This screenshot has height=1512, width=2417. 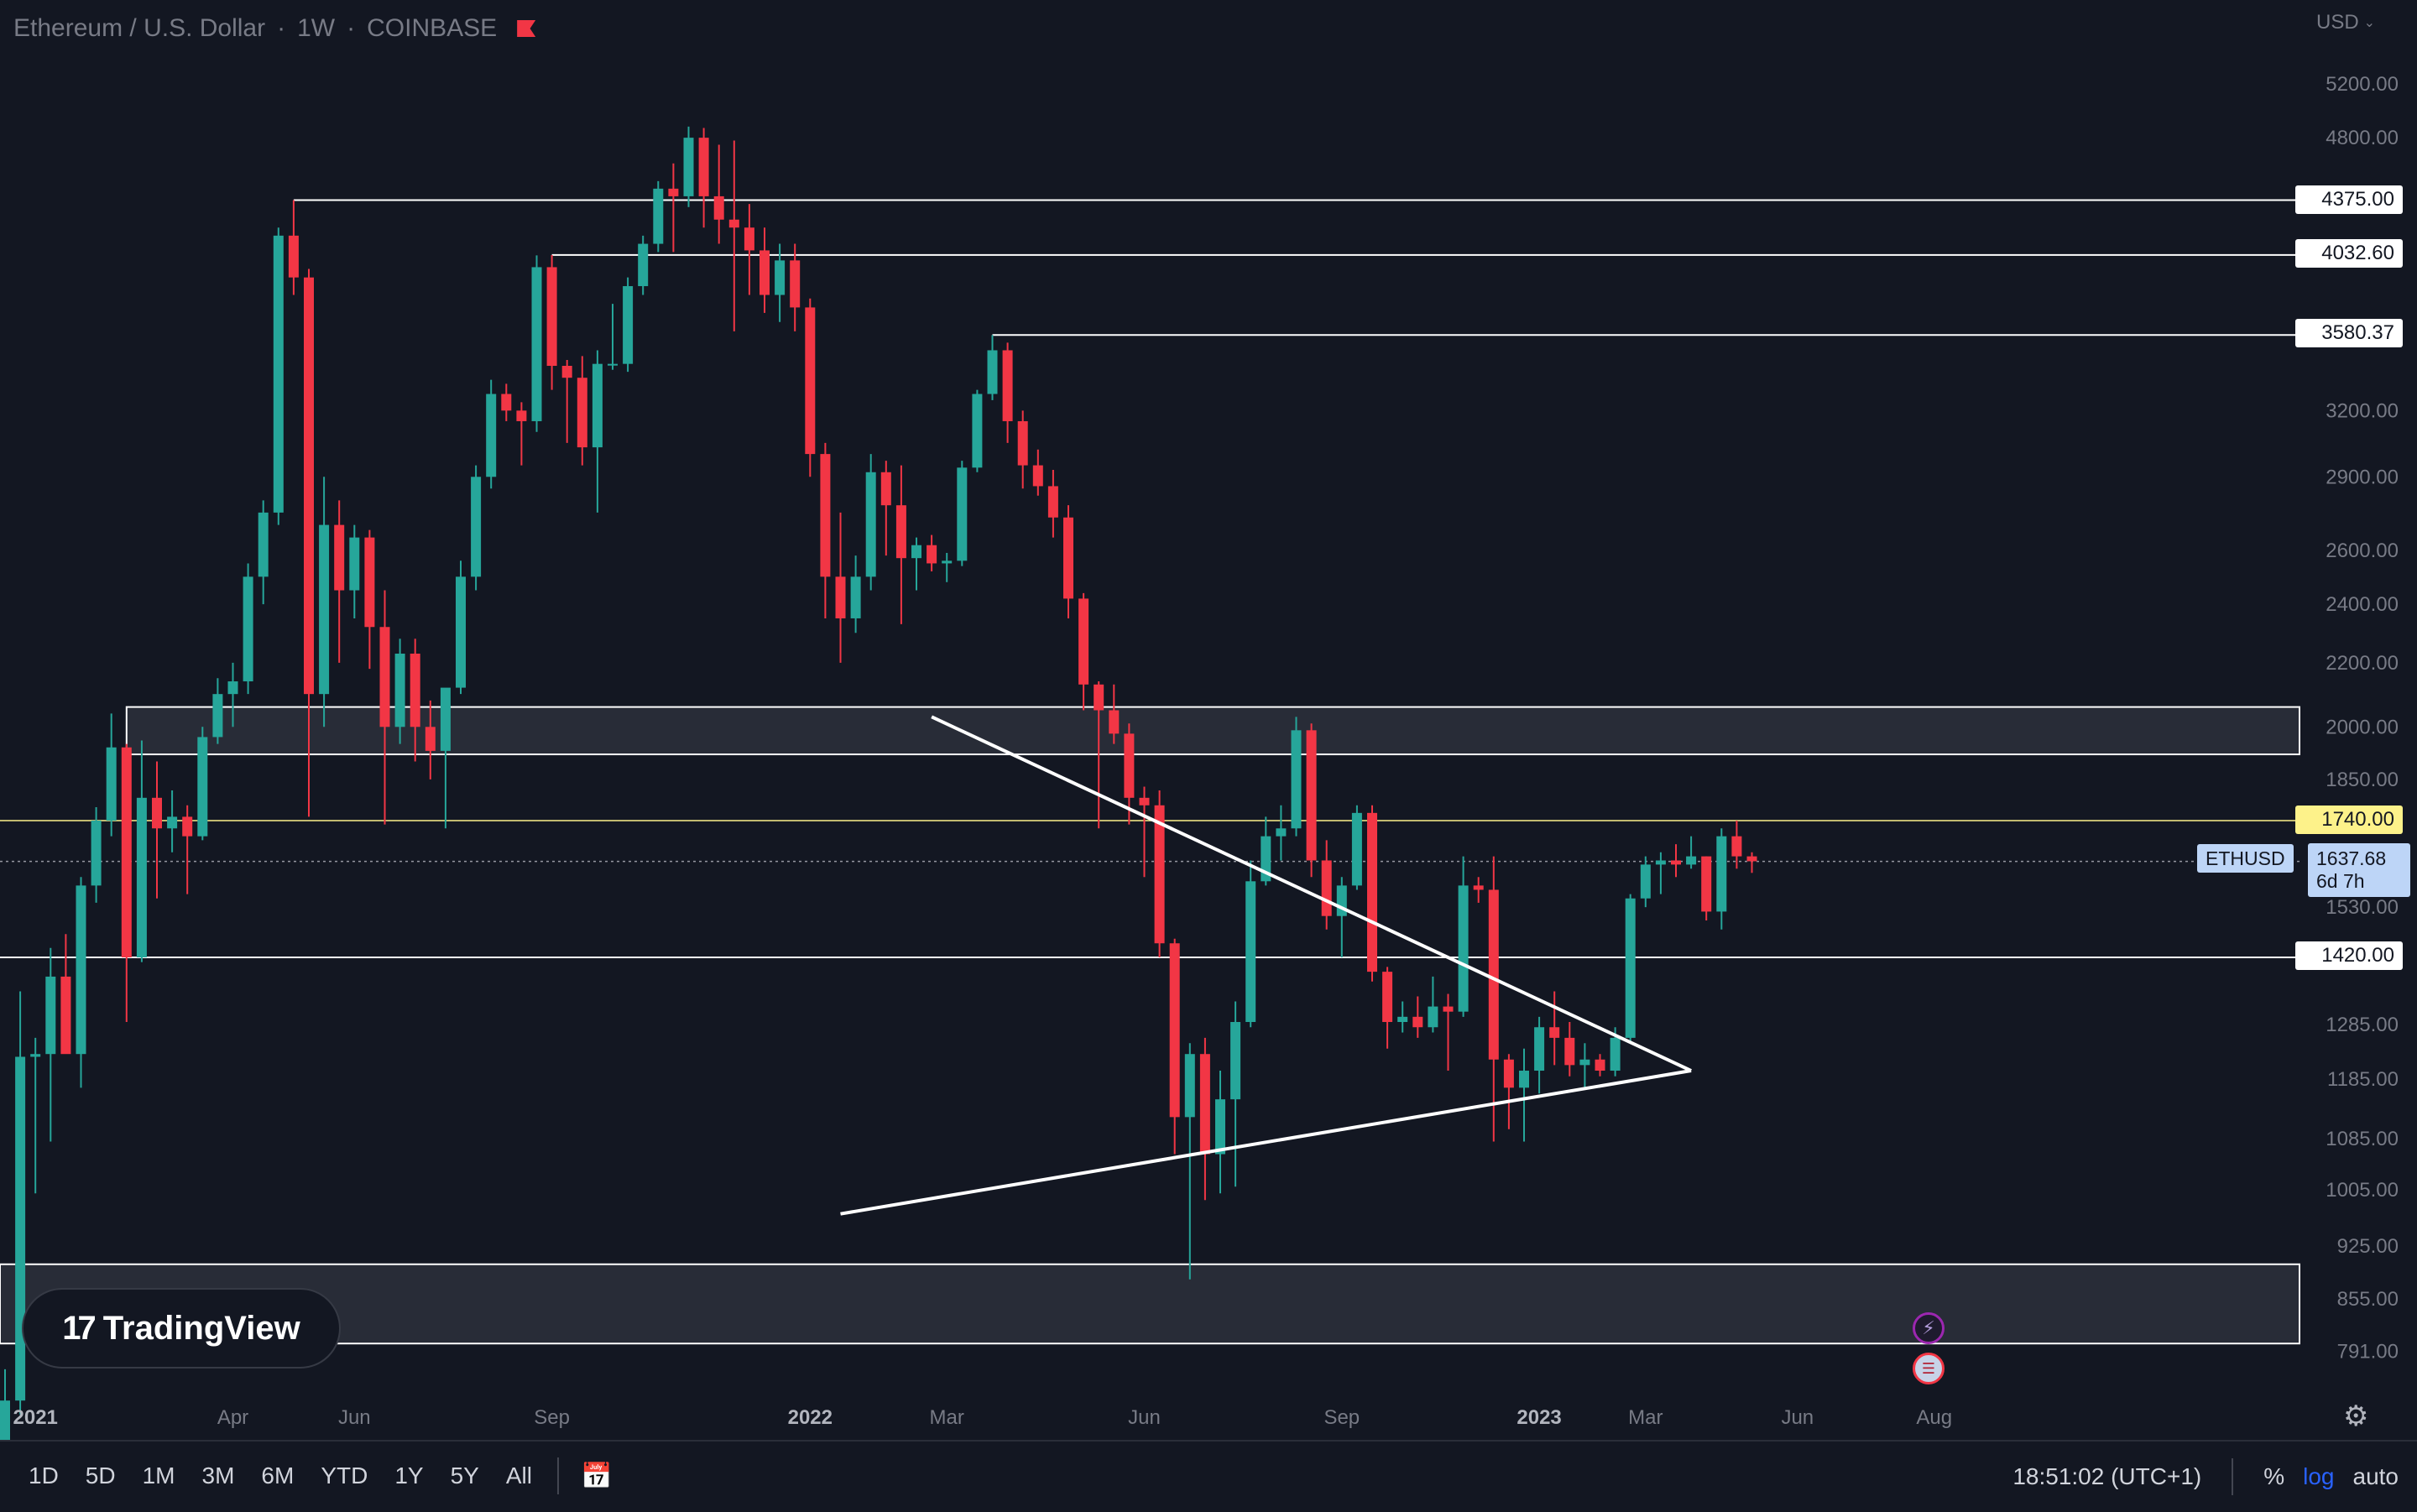 What do you see at coordinates (2362, 477) in the screenshot?
I see `price-axis-label: 2900.00` at bounding box center [2362, 477].